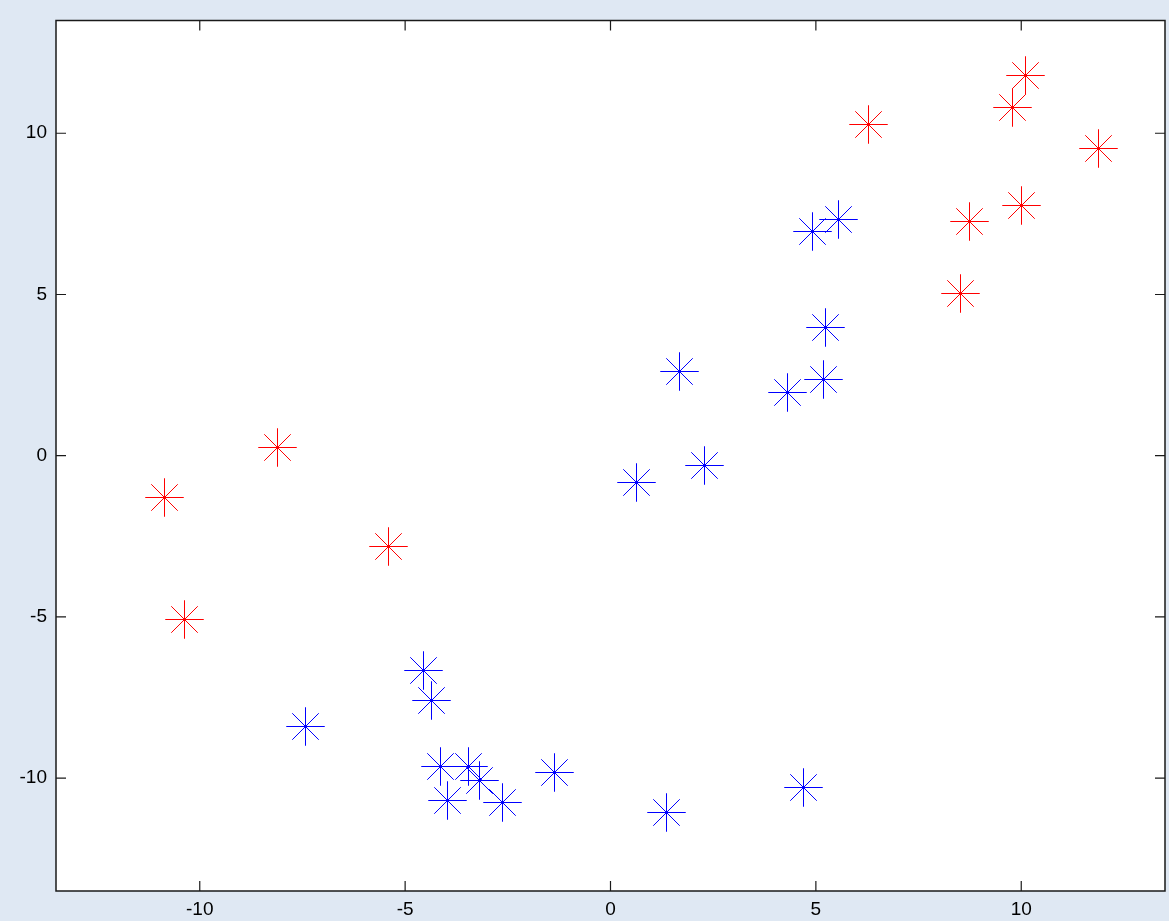  What do you see at coordinates (405, 908) in the screenshot?
I see `x-tick-label: -5` at bounding box center [405, 908].